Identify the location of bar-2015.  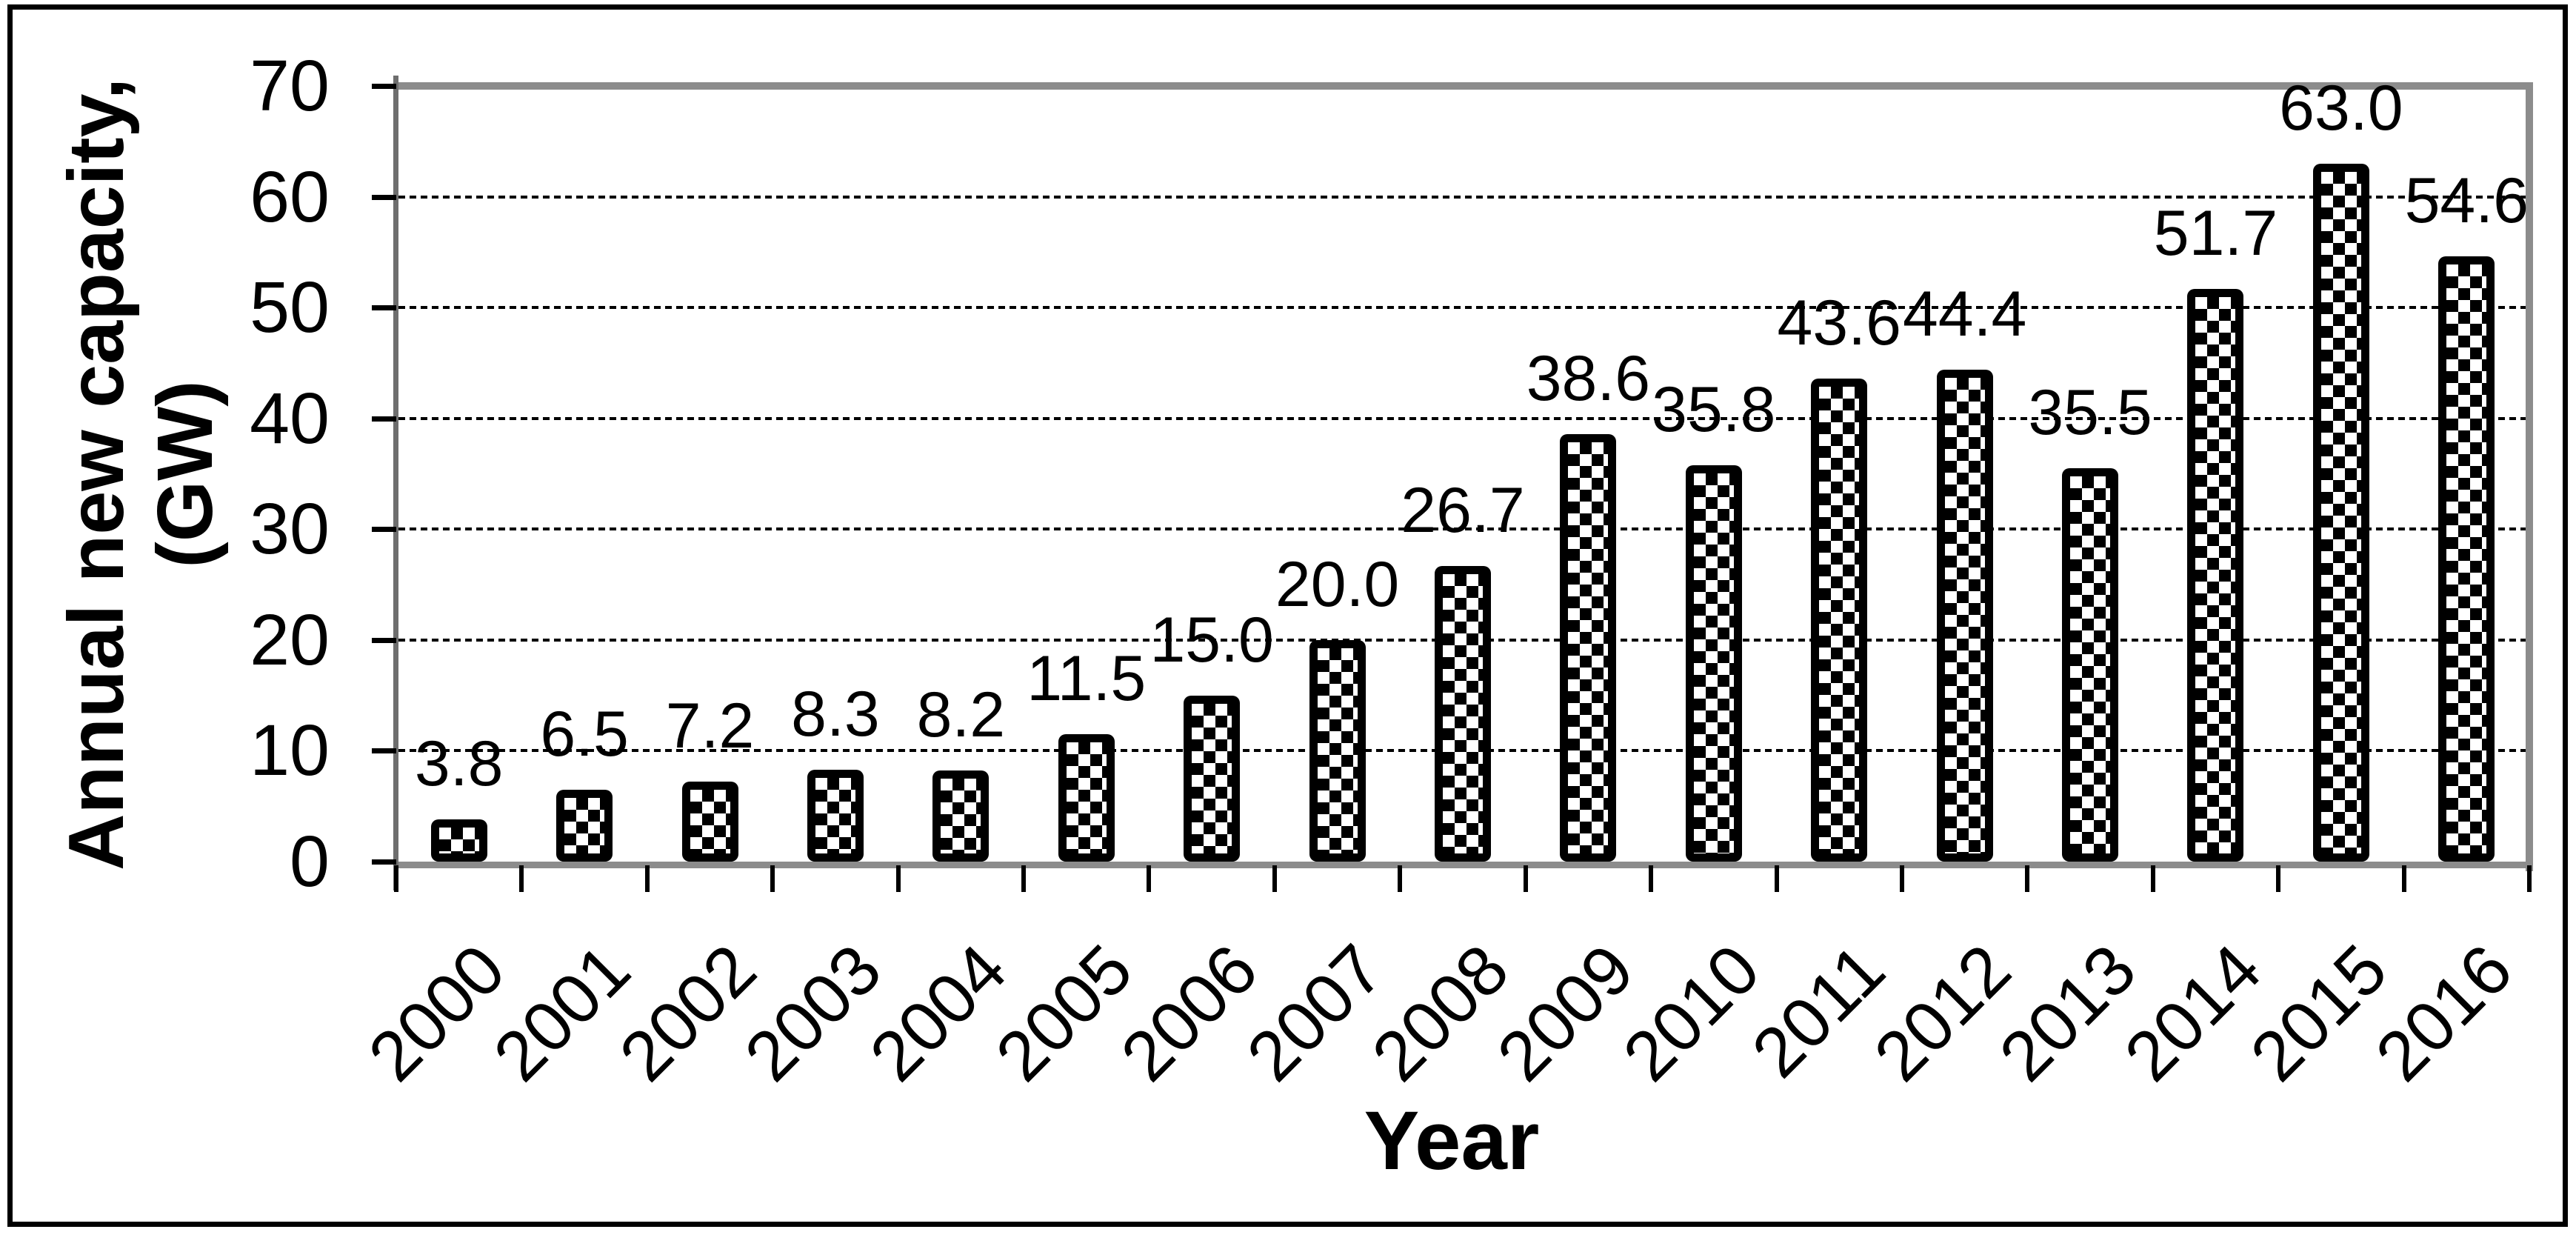
(2340, 512).